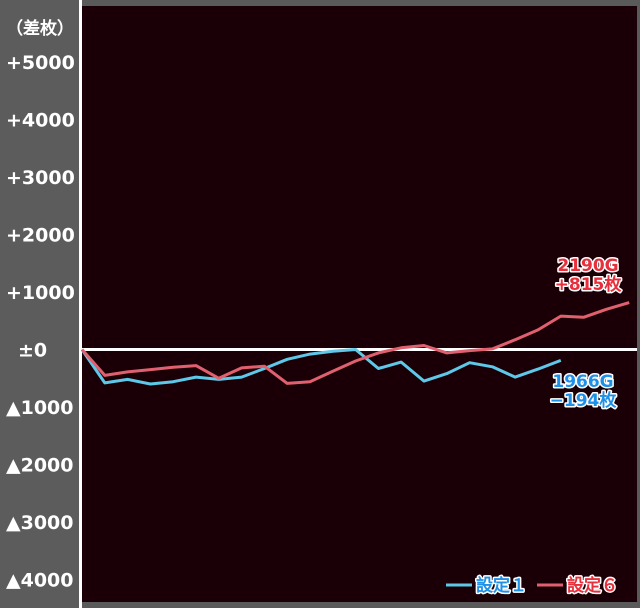 This screenshot has width=640, height=608. Describe the element at coordinates (40, 28) in the screenshot. I see `y-unit-label: （差枚）` at that location.